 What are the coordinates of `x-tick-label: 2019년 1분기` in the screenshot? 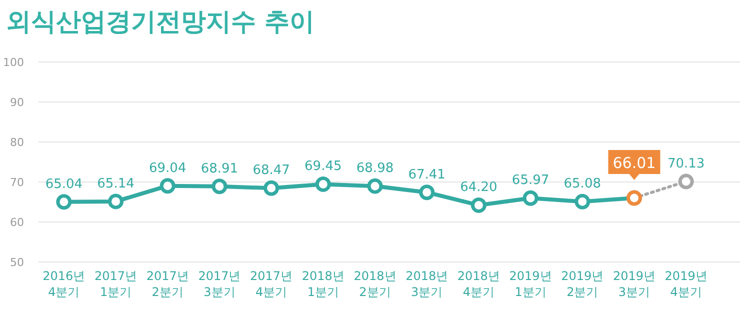 It's located at (530, 284).